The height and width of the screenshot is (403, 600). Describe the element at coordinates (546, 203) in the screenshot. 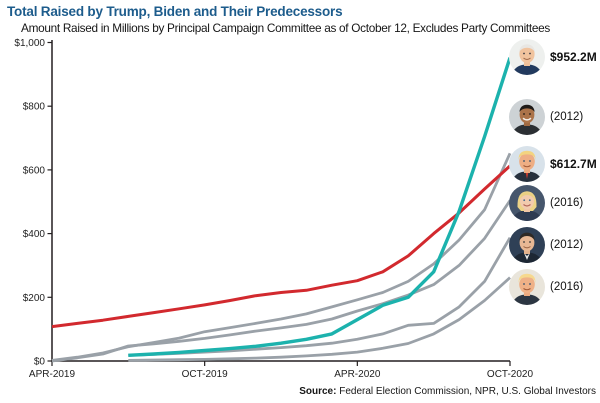

I see `legend-item-clinton-2016: (2016)` at that location.